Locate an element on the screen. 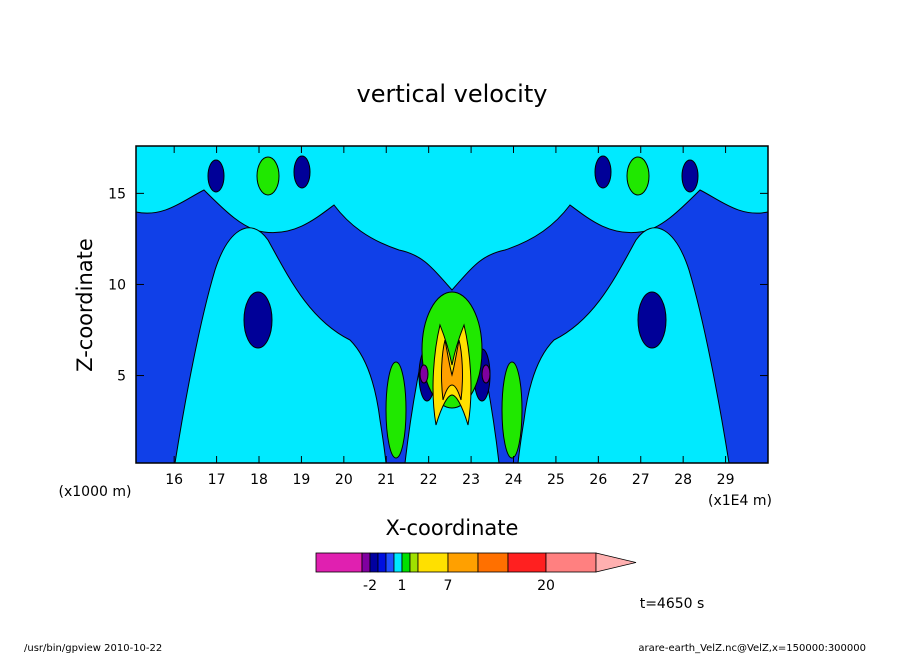 The image size is (904, 654). y-tick-label: 10 is located at coordinates (117, 285).